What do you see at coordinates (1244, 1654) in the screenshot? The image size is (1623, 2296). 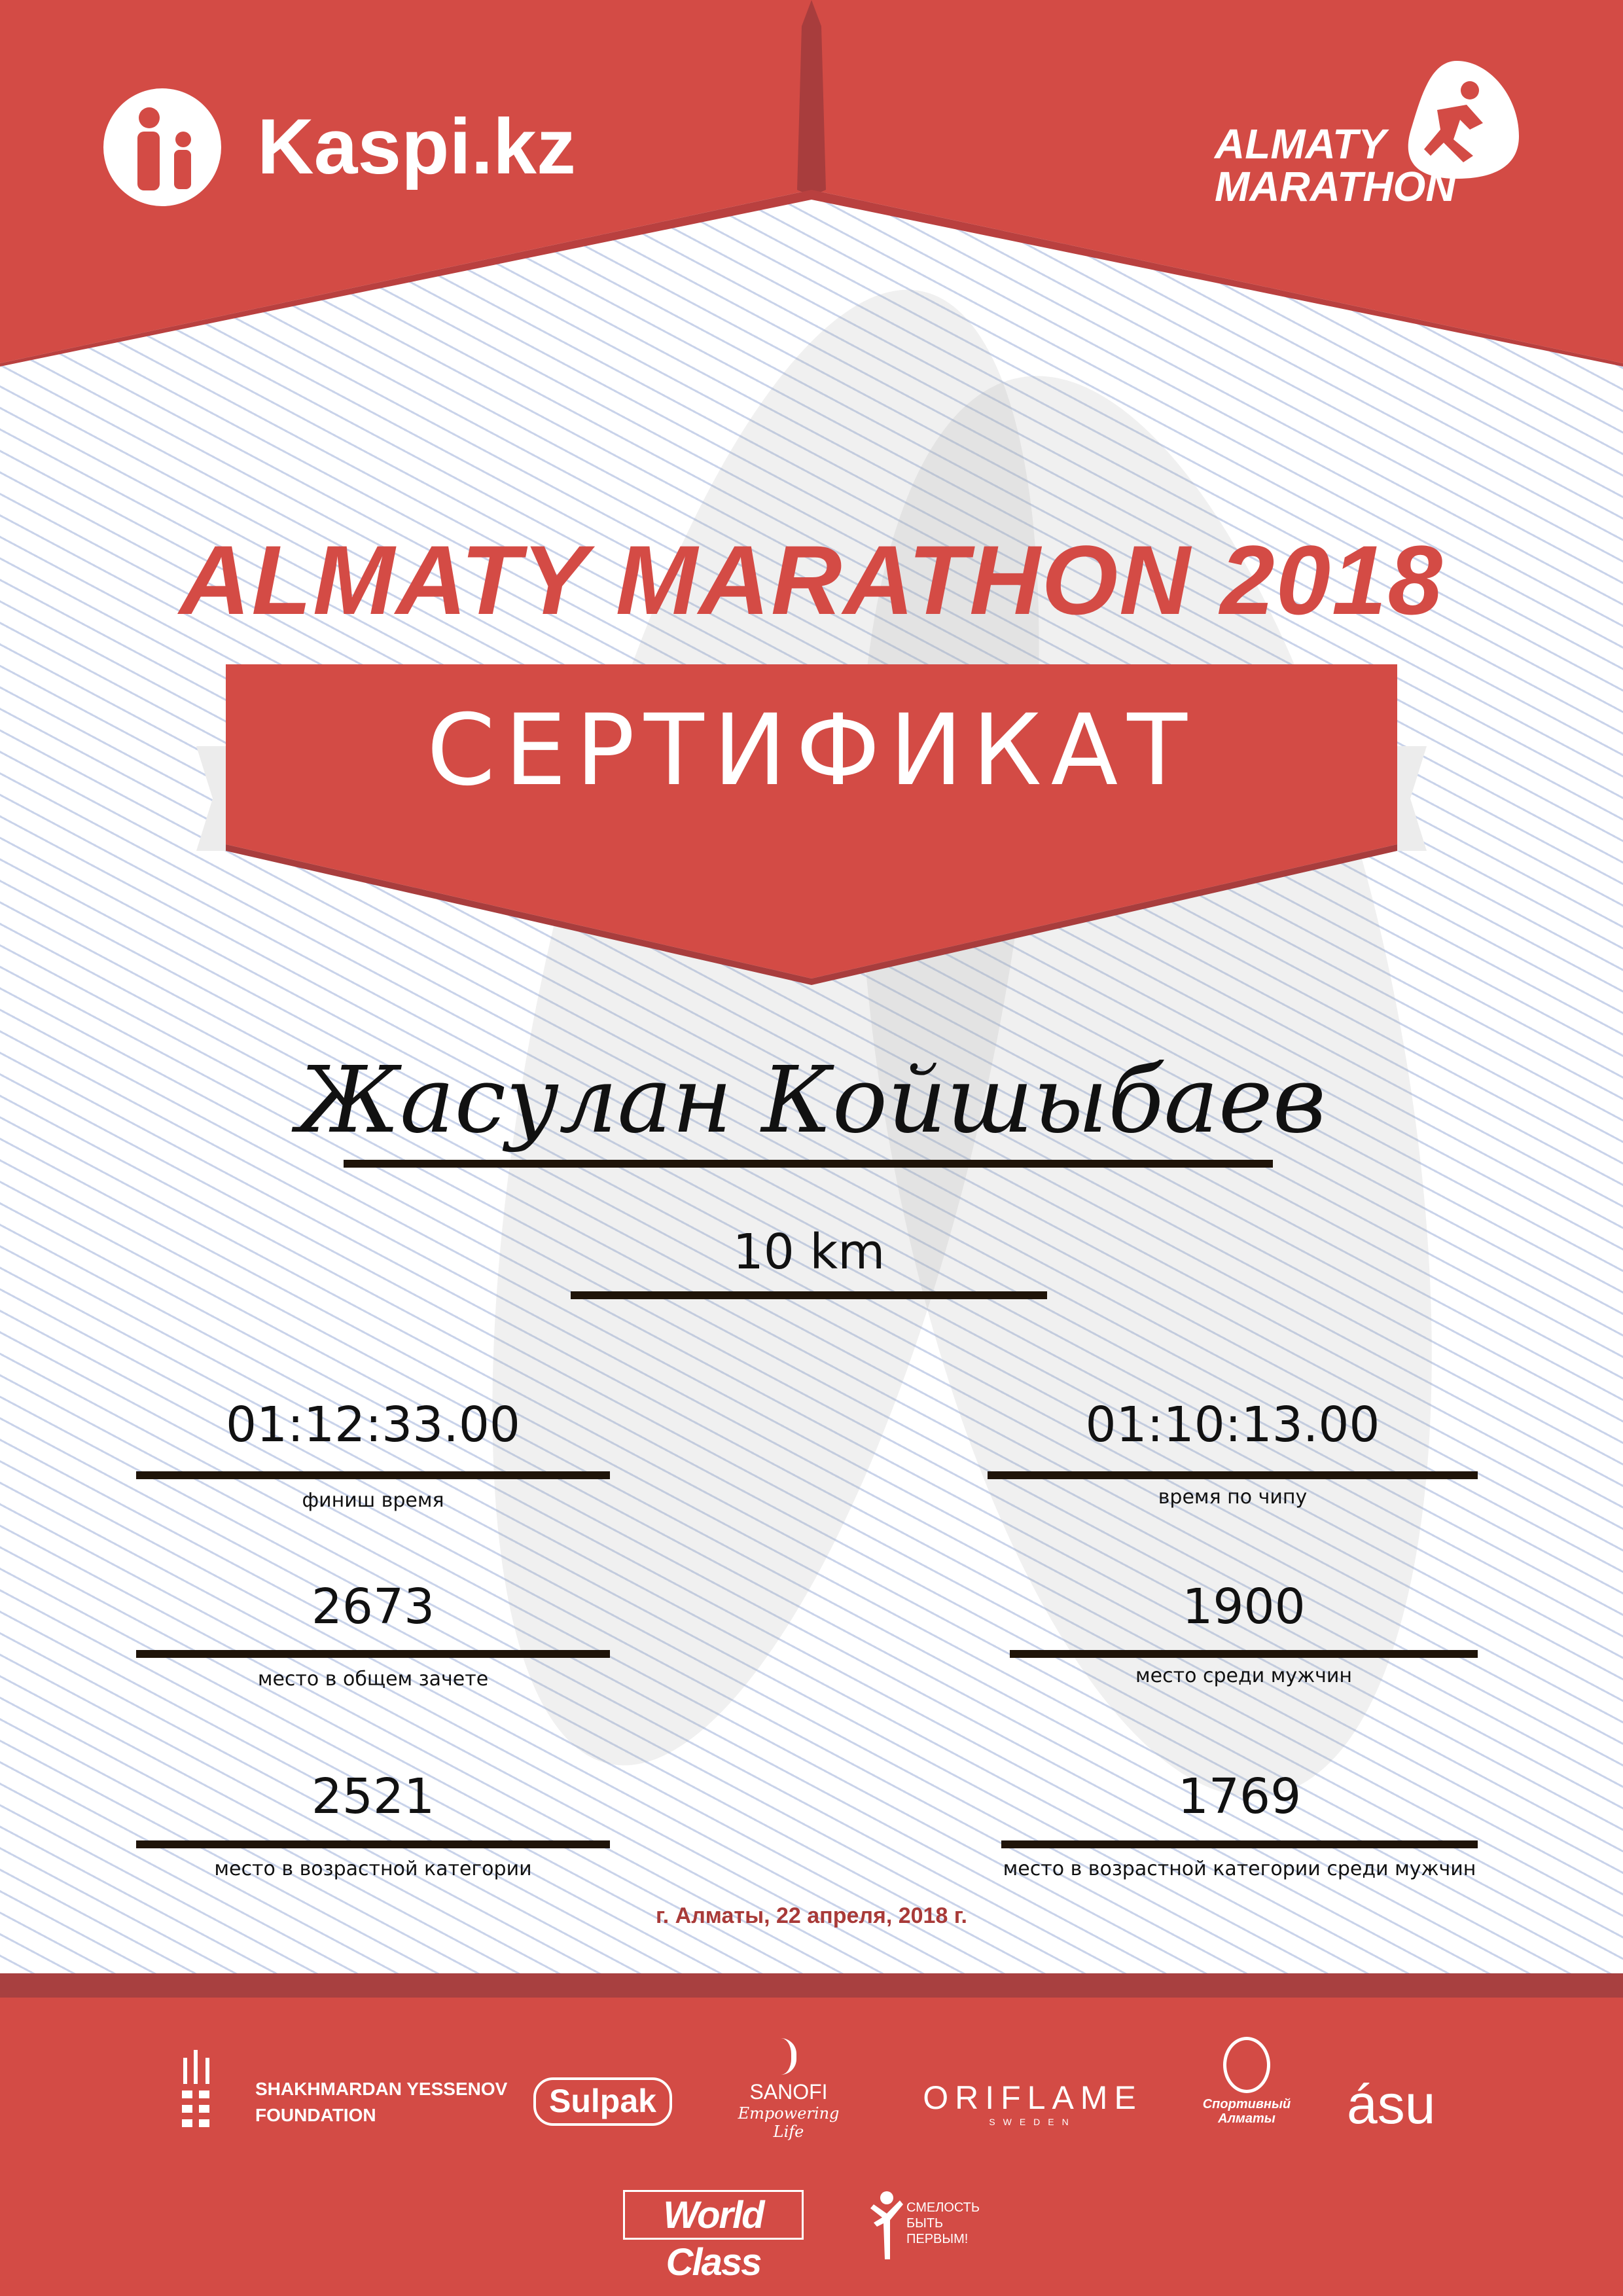 I see `male-place-line` at bounding box center [1244, 1654].